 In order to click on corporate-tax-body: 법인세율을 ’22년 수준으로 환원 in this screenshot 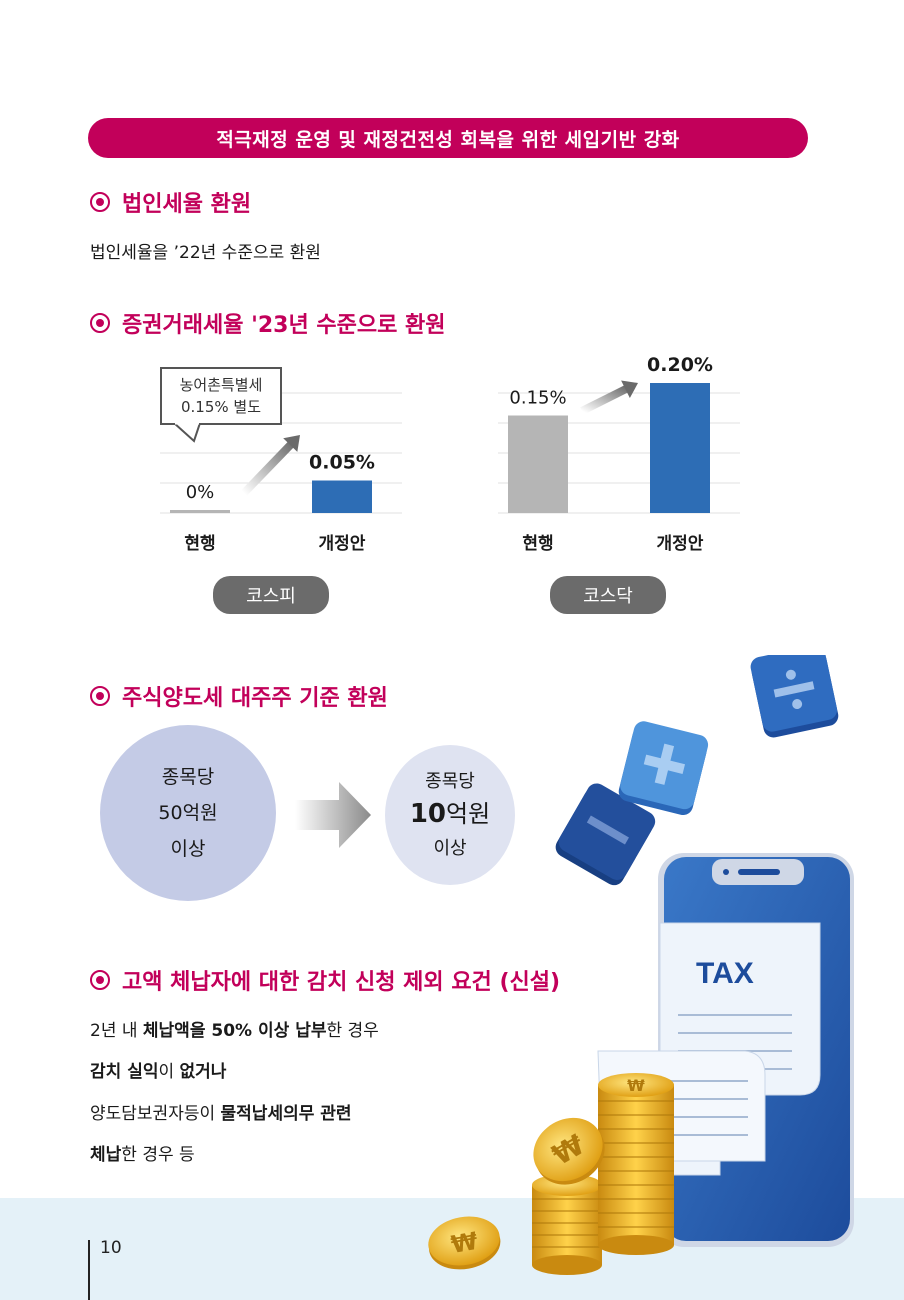, I will do `click(205, 253)`.